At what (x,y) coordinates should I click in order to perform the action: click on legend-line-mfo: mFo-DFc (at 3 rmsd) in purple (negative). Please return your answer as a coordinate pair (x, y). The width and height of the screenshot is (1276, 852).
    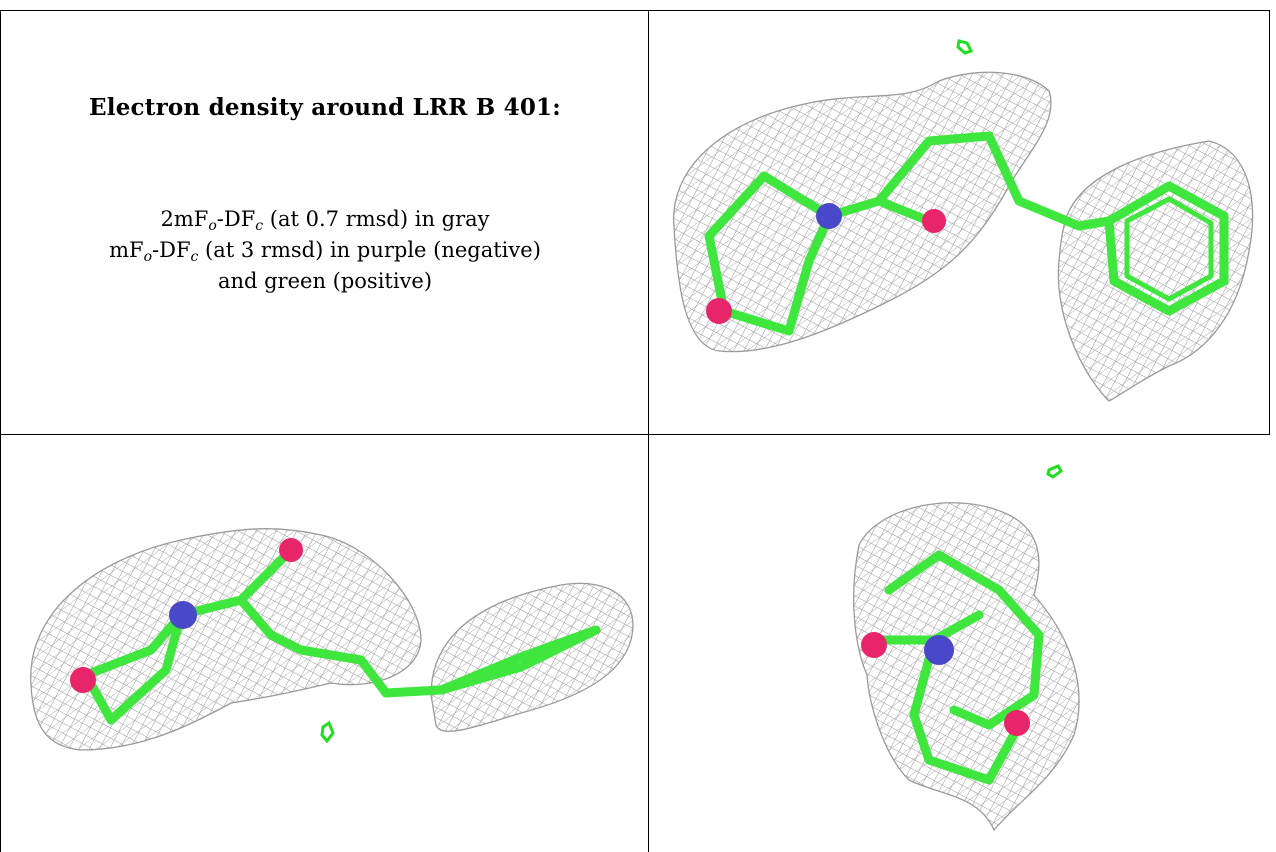
    Looking at the image, I should click on (325, 251).